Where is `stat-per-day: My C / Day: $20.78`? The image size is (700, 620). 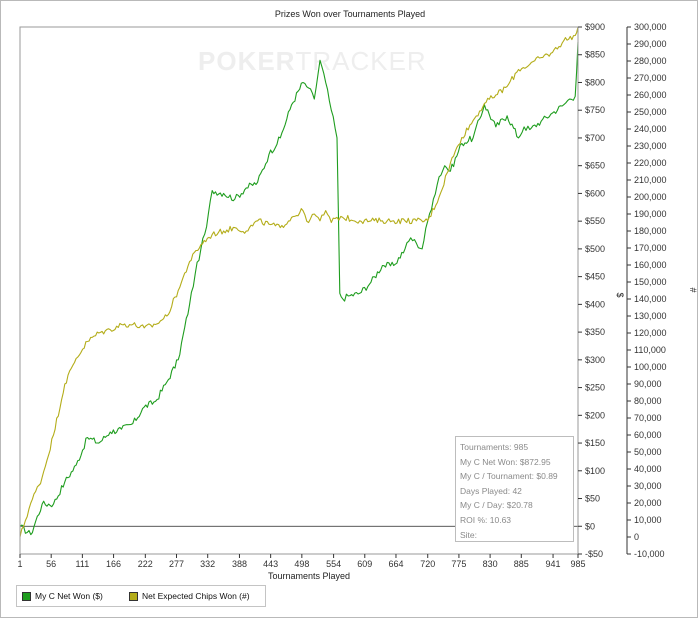
stat-per-day: My C / Day: $20.78 is located at coordinates (496, 505).